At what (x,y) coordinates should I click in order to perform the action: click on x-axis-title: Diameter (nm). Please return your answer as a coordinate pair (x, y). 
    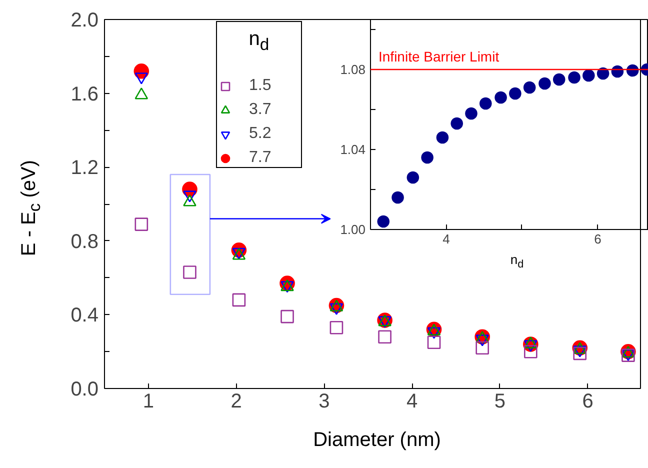
    Looking at the image, I should click on (377, 440).